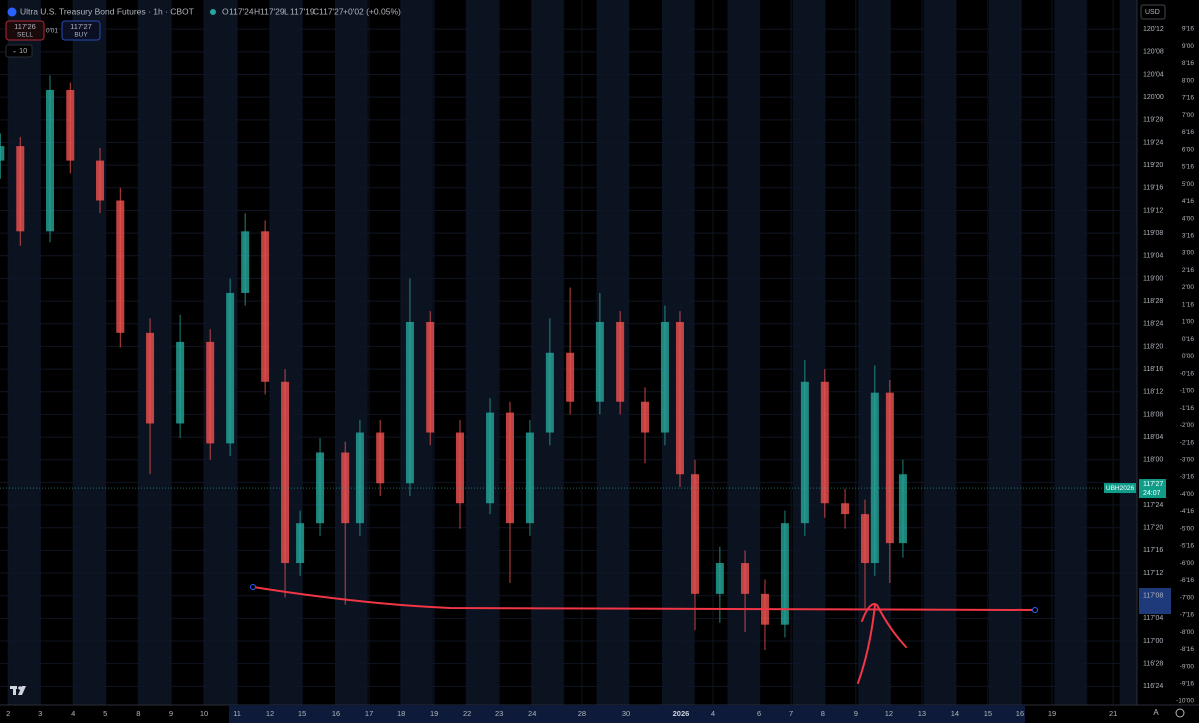 The image size is (1199, 723). I want to click on y-tick-label: 118'28, so click(1153, 301).